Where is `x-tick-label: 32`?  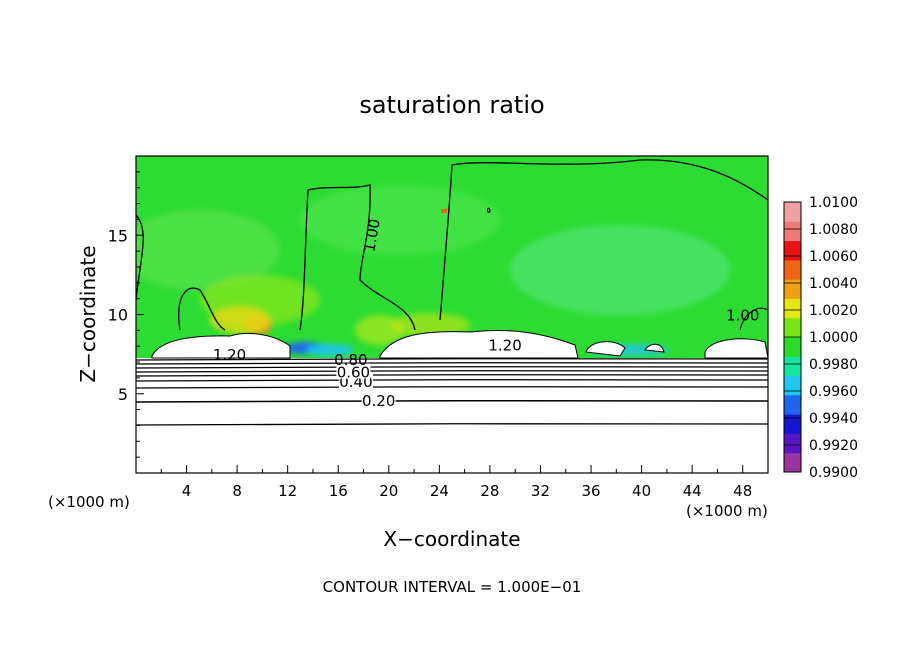 x-tick-label: 32 is located at coordinates (540, 491).